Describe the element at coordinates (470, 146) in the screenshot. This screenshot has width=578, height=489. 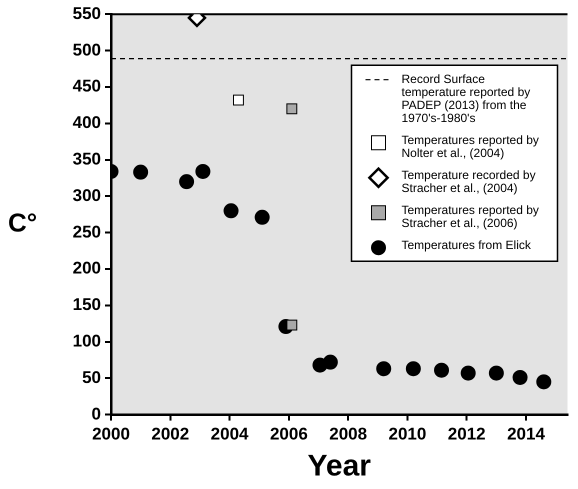
I see `legend-label: Temperatures reported by Nolter et al., (2004)` at that location.